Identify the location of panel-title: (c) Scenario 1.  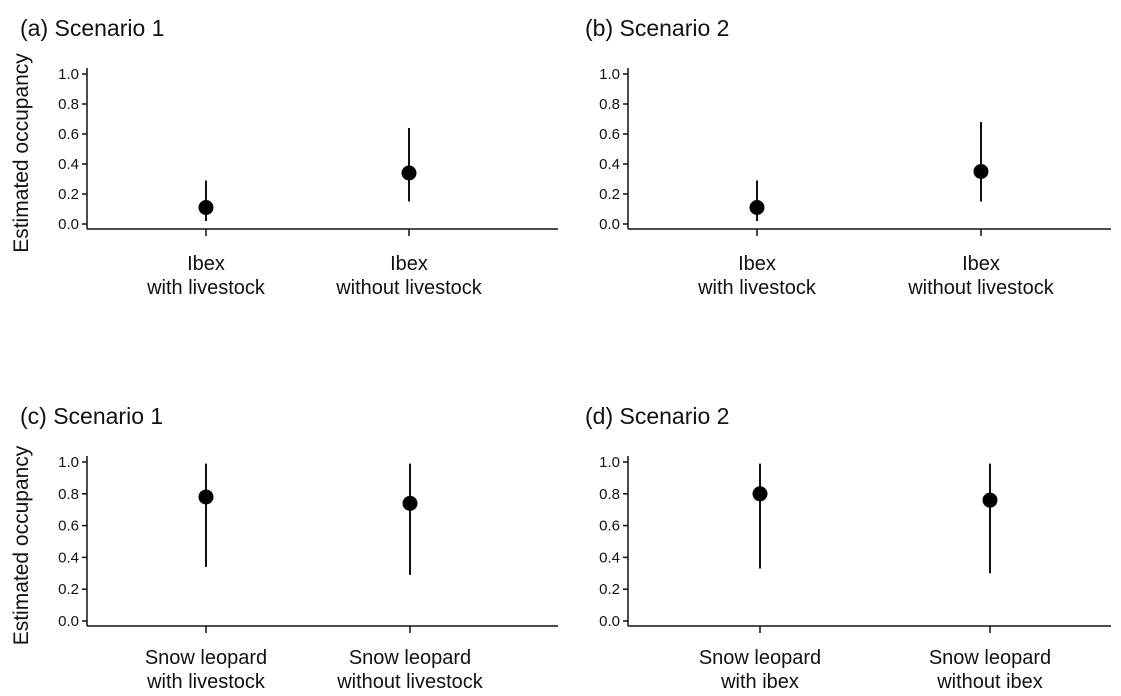
(91, 416).